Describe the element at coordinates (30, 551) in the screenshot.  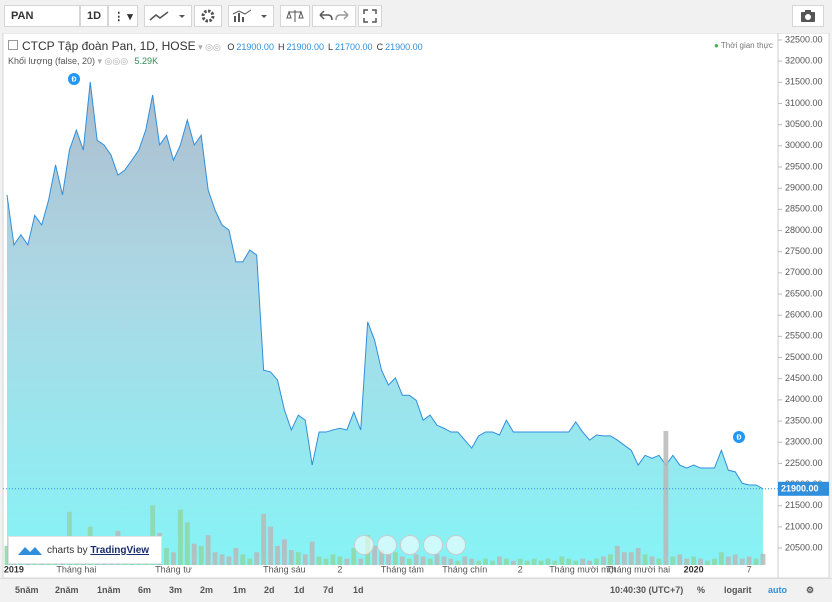
I see `tv-logo` at that location.